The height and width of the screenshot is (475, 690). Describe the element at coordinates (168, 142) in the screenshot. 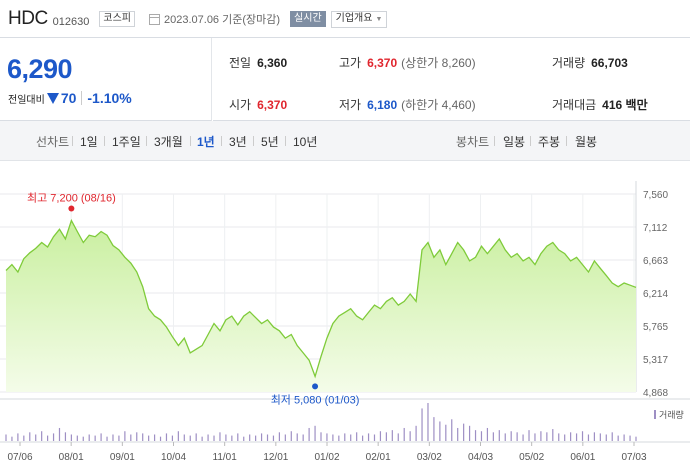

I see `tab-3m: 3개월` at that location.